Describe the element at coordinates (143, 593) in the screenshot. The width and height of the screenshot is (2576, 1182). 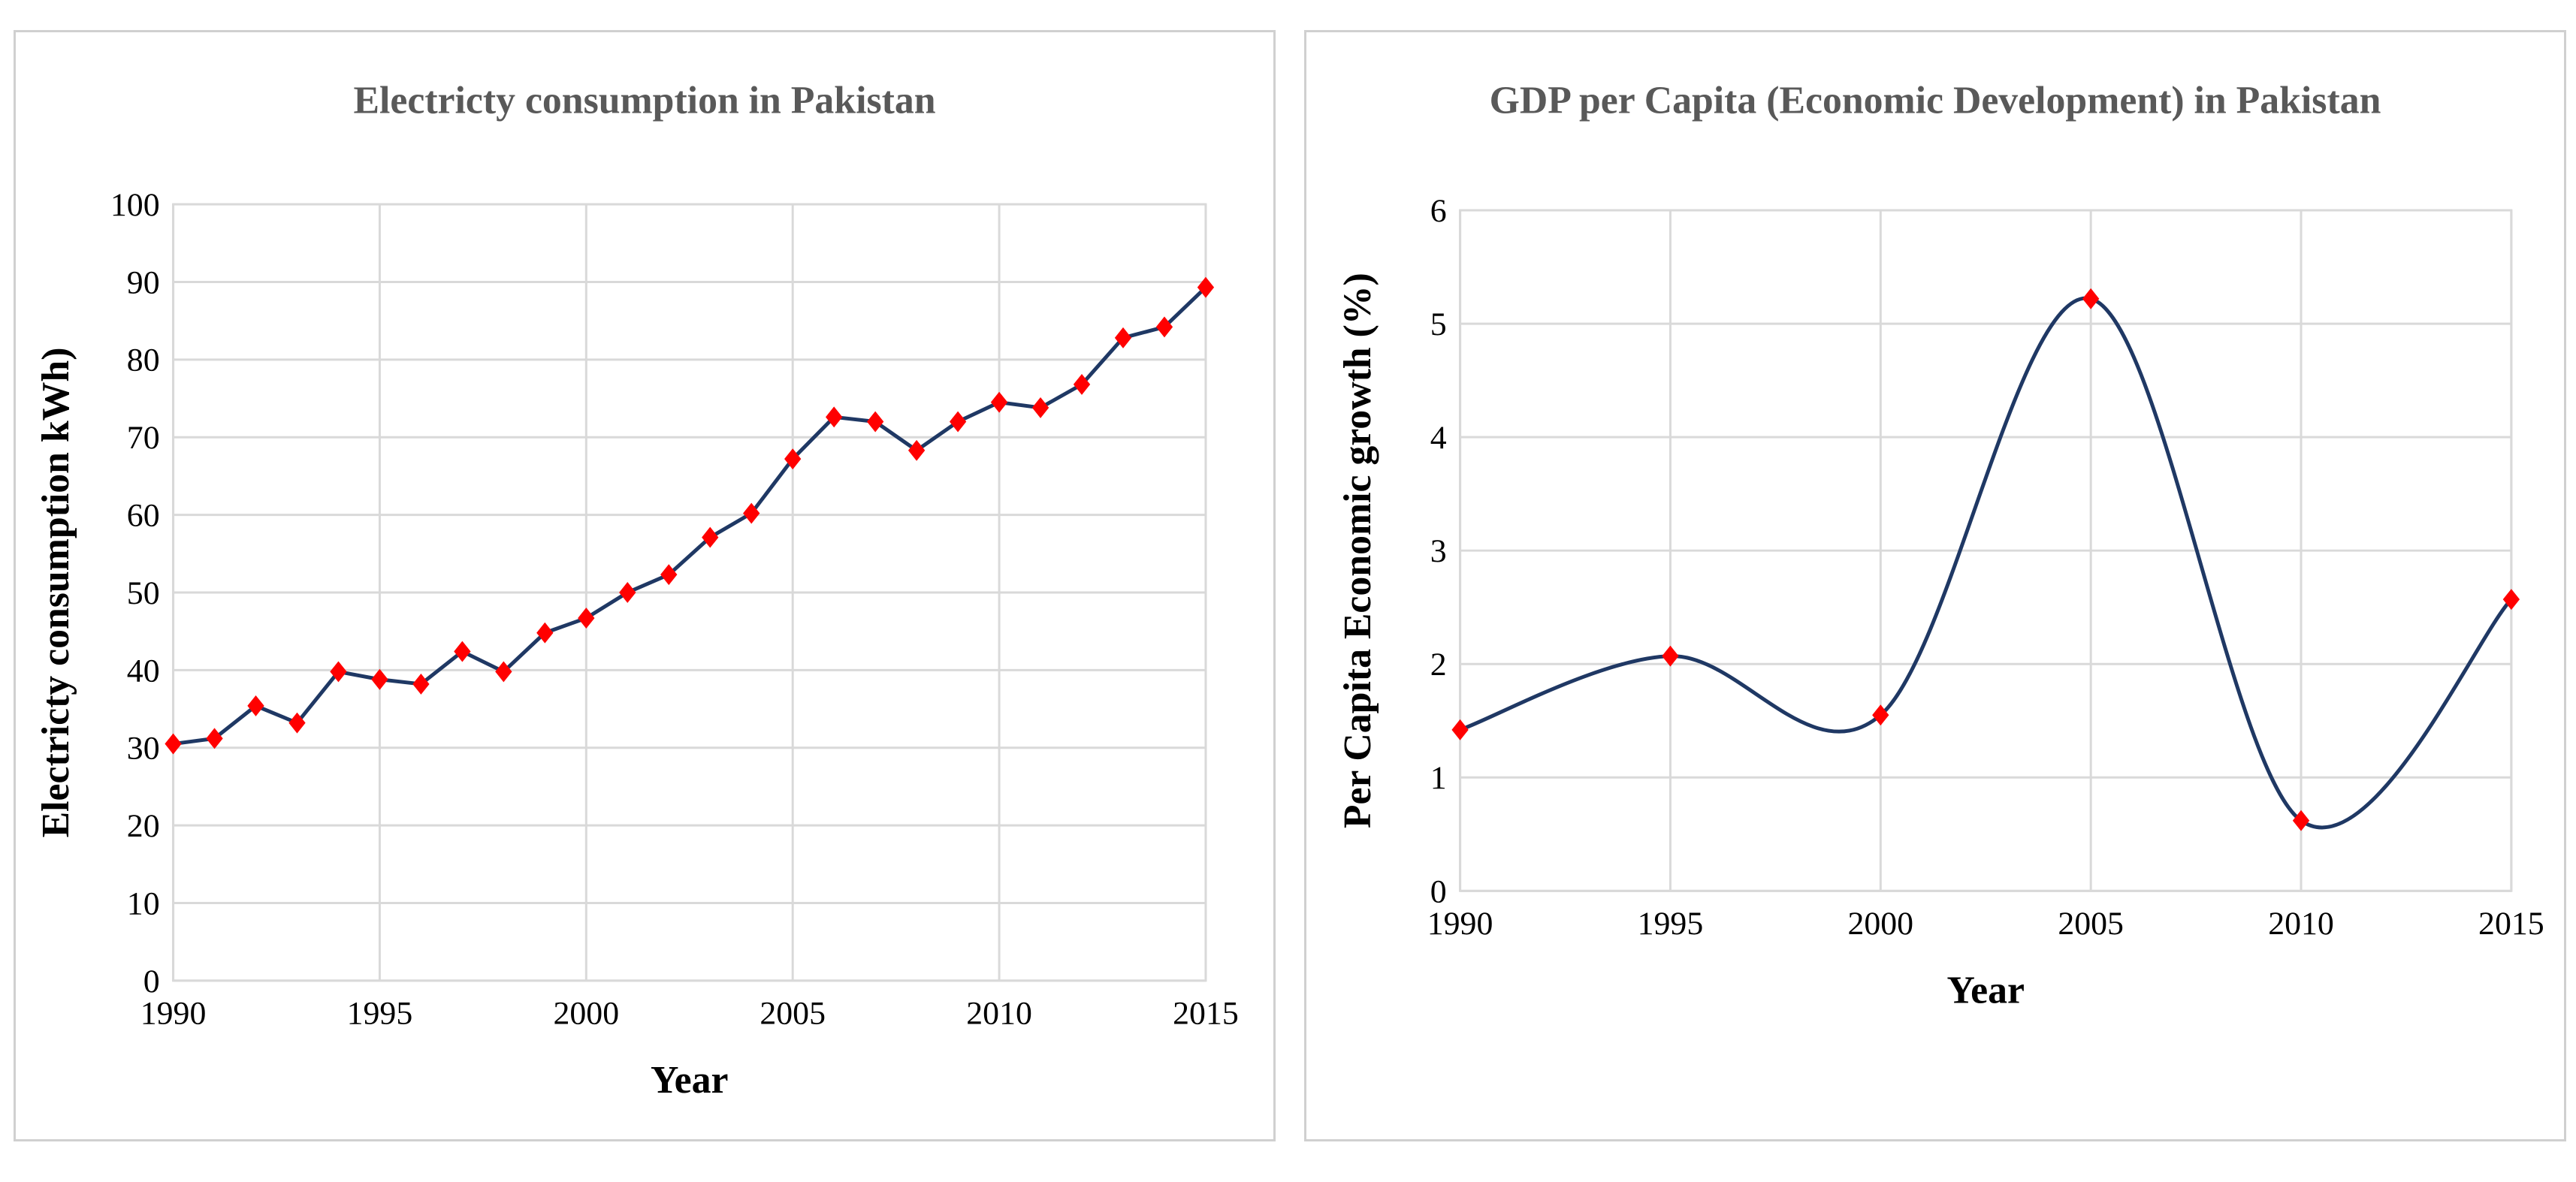
I see `y-tick-label: 50` at that location.